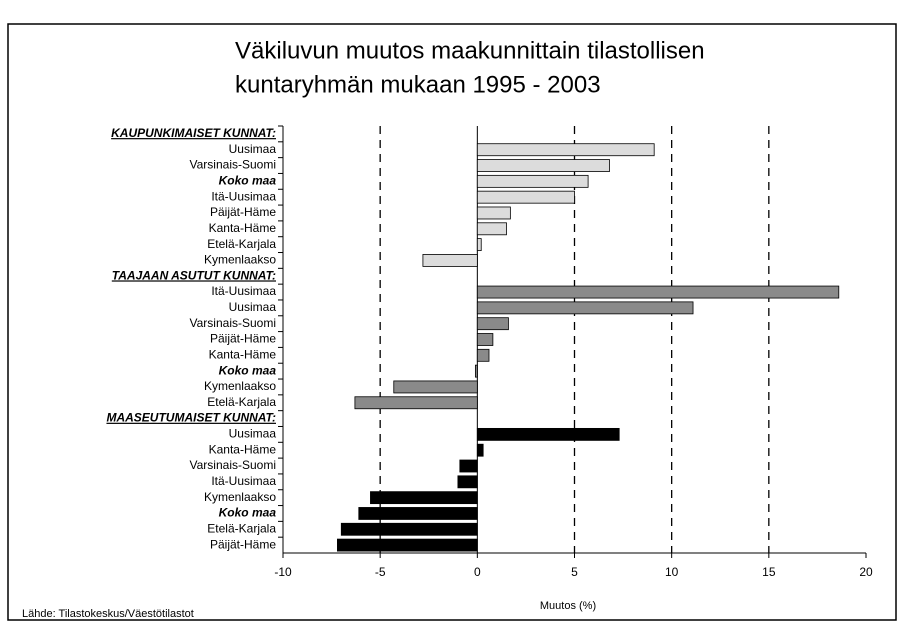 The image size is (905, 626). Describe the element at coordinates (866, 572) in the screenshot. I see `x-tick-label: 20` at that location.